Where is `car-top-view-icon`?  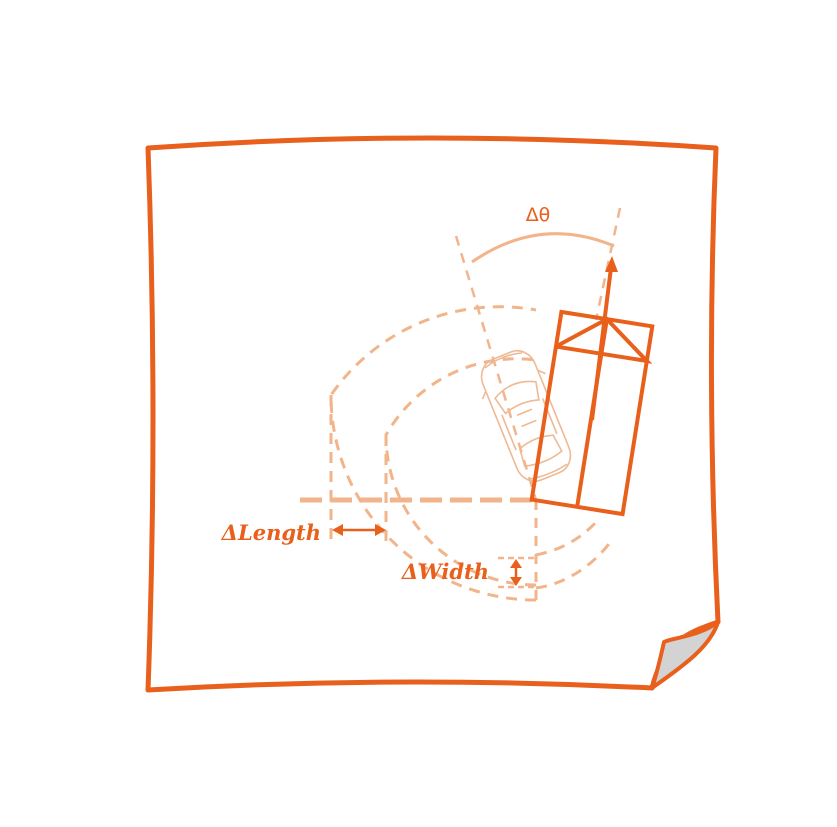
car-top-view-icon is located at coordinates (526, 416).